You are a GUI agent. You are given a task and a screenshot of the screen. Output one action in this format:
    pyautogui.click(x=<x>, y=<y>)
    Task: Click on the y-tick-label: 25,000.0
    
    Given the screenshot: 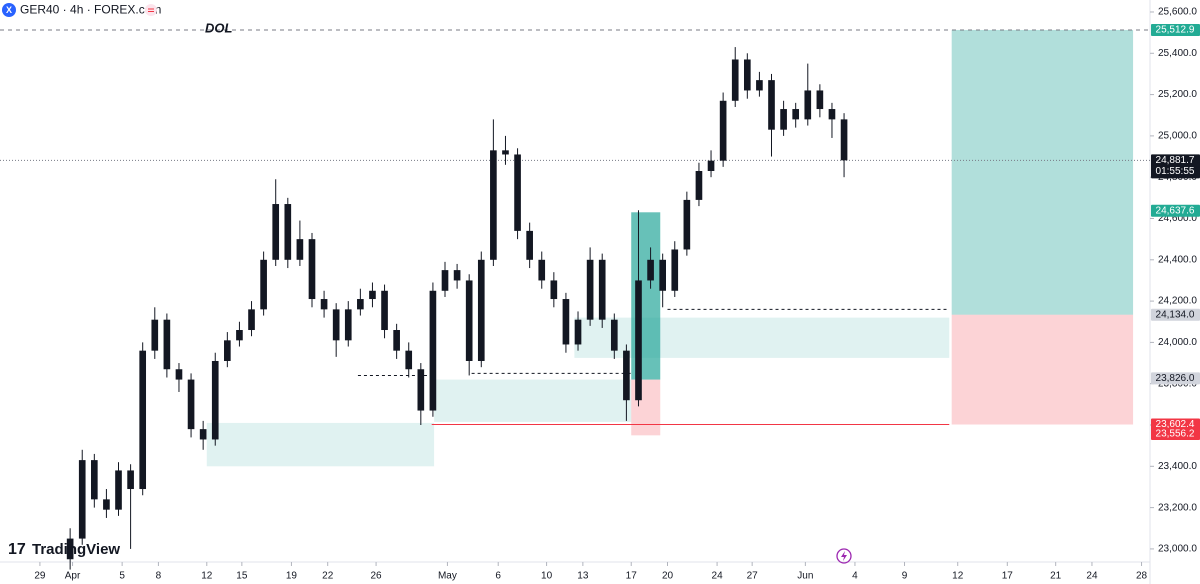 What is the action you would take?
    pyautogui.click(x=1177, y=136)
    